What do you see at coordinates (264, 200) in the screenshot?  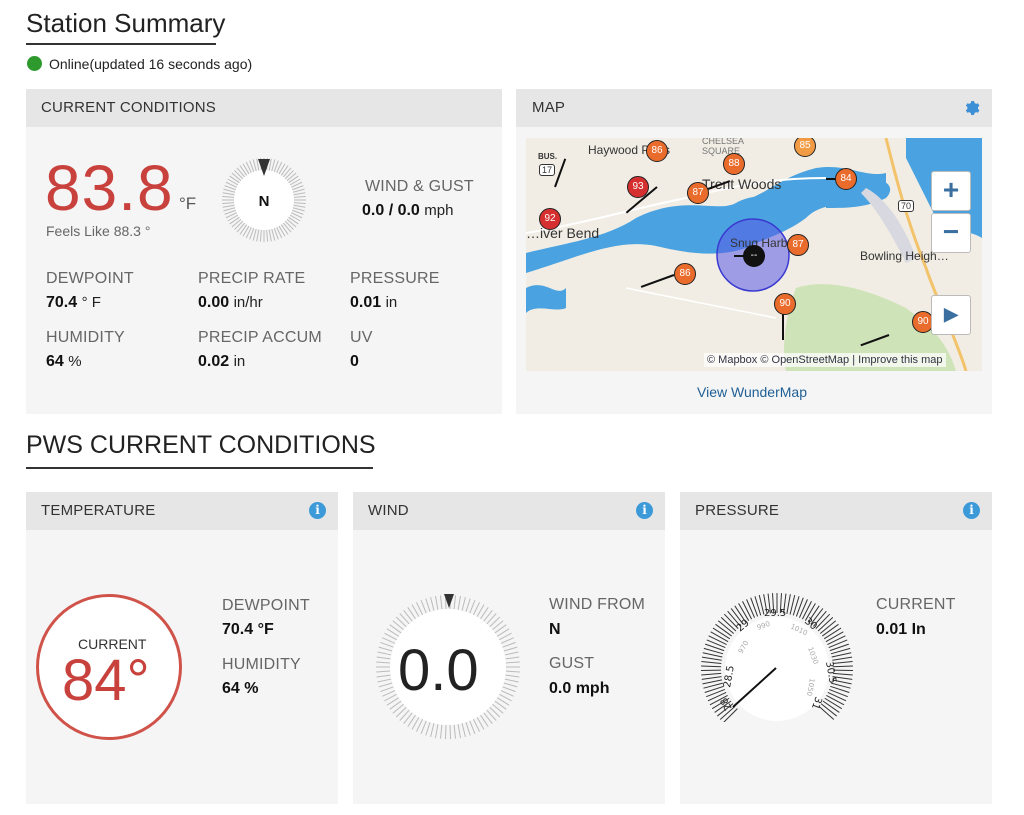 I see `compass-dial: N` at bounding box center [264, 200].